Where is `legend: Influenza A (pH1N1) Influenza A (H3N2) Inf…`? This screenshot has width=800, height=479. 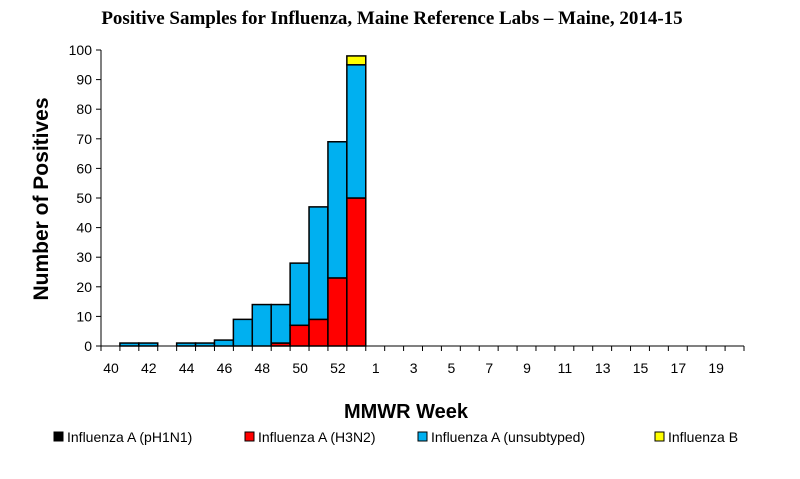 legend: Influenza A (pH1N1) Influenza A (H3N2) Inf… is located at coordinates (395, 437).